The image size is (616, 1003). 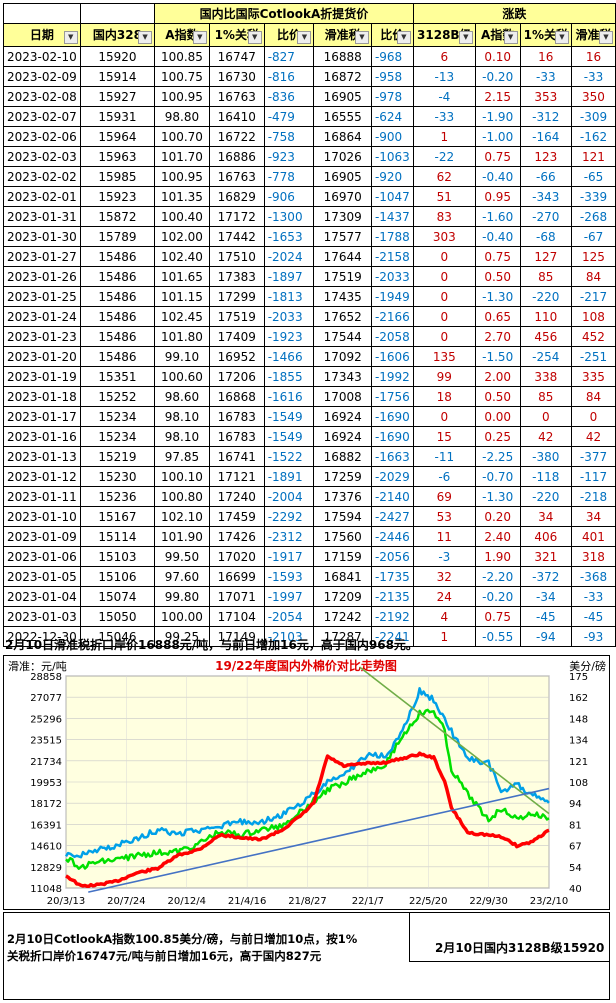 I want to click on table-cell: -0.55, so click(x=497, y=636).